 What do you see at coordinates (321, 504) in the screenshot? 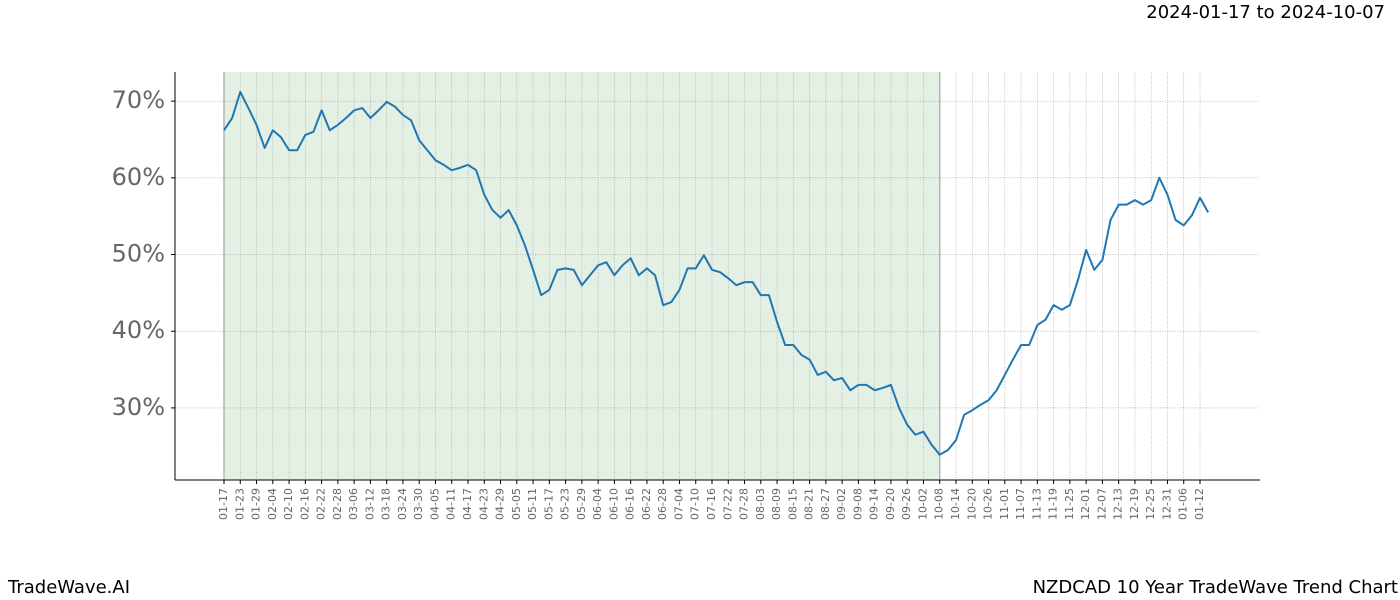
I see `x-tick-label: 02-22` at bounding box center [321, 504].